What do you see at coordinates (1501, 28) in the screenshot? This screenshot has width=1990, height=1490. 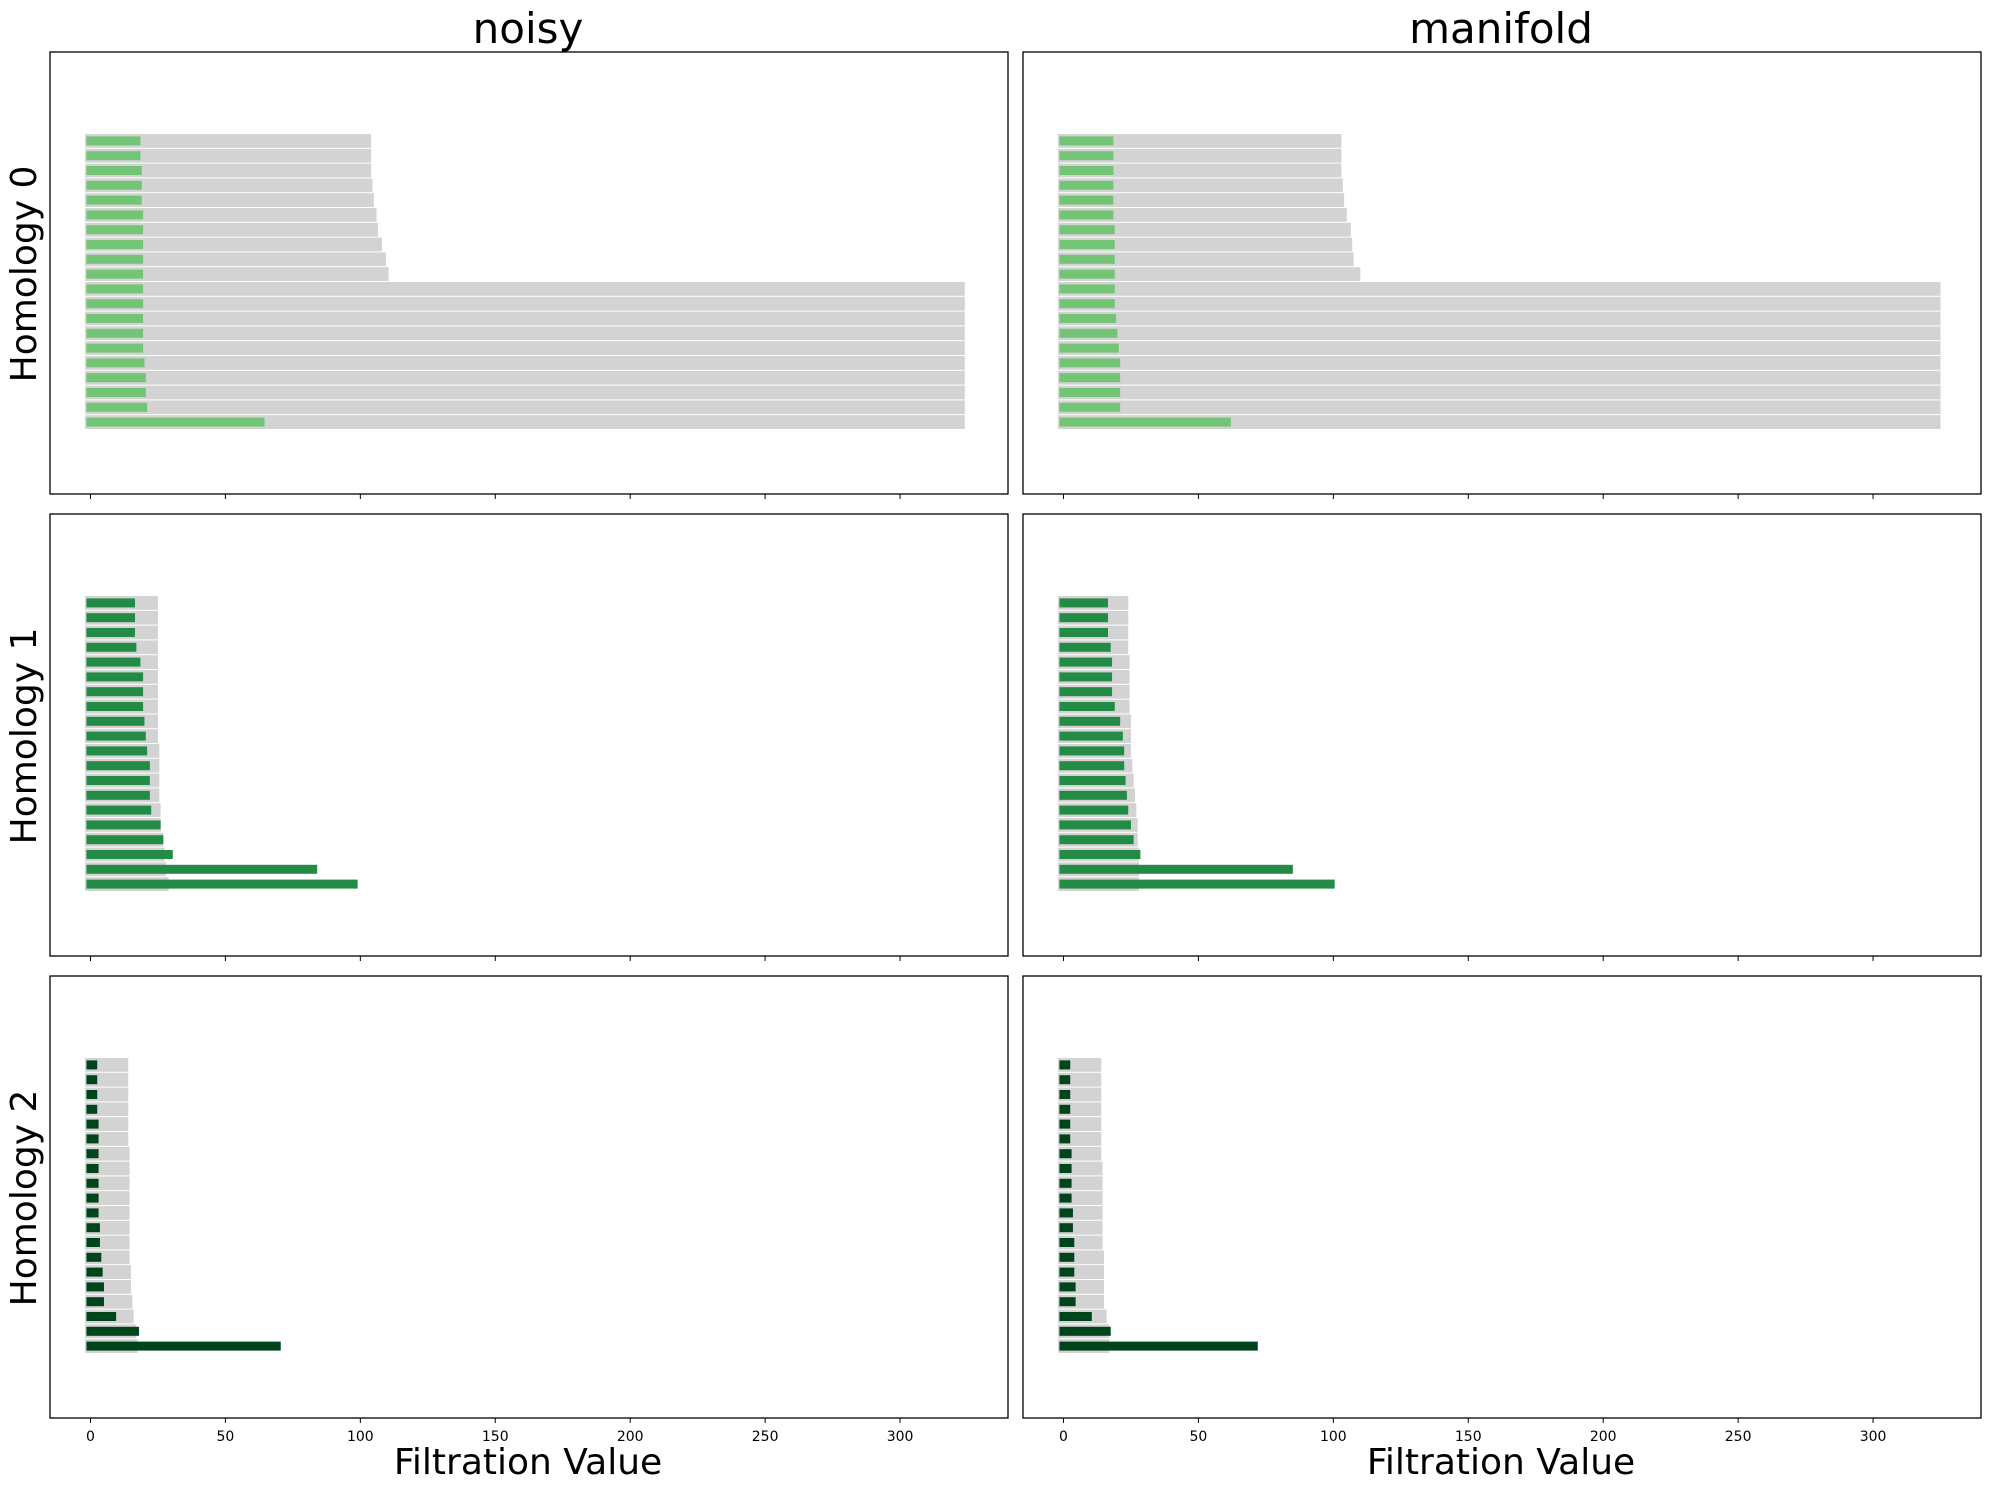 I see `column-title-manifold: manifold` at bounding box center [1501, 28].